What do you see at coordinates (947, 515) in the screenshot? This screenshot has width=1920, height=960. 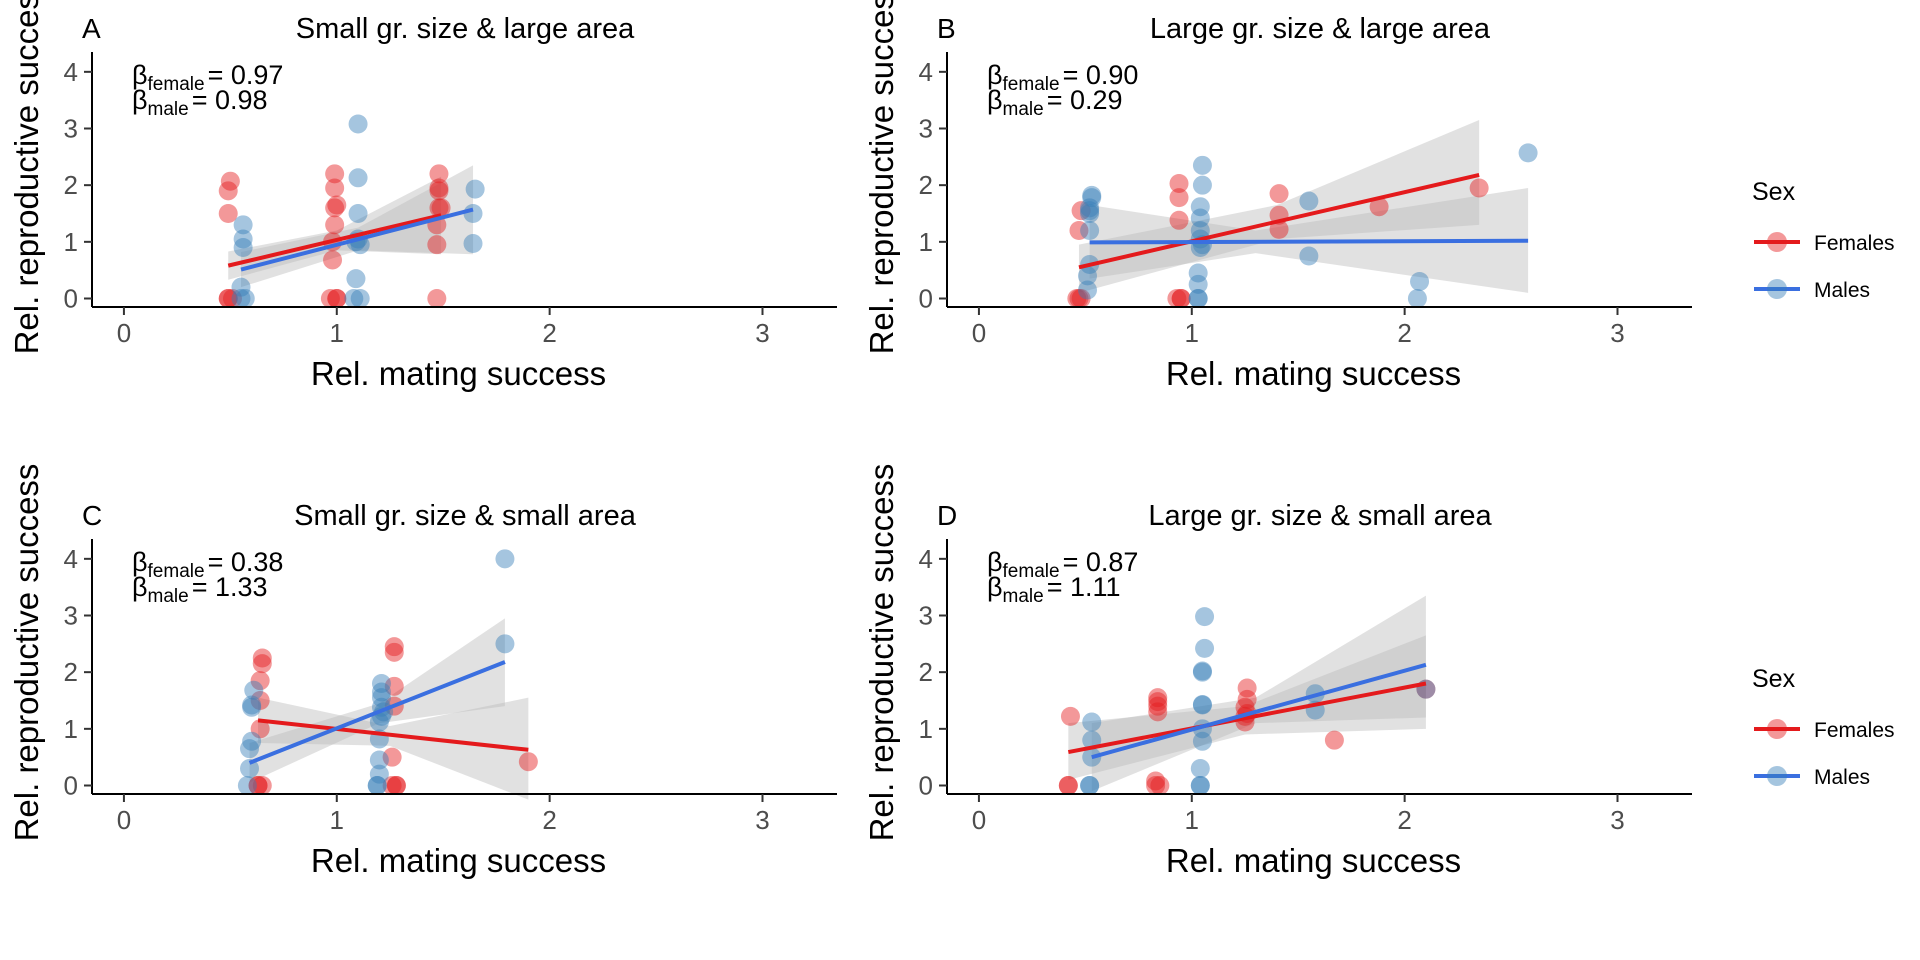 I see `panel-tag: D` at bounding box center [947, 515].